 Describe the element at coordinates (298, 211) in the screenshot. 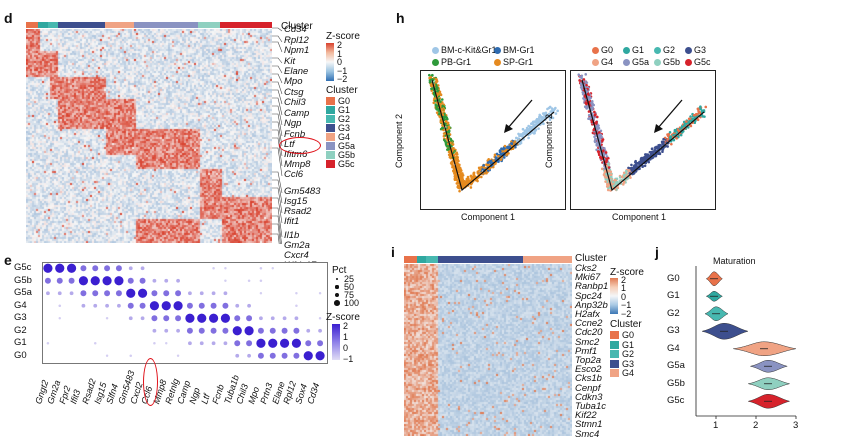

I see `gene-label-rsad2: Rsad2` at that location.